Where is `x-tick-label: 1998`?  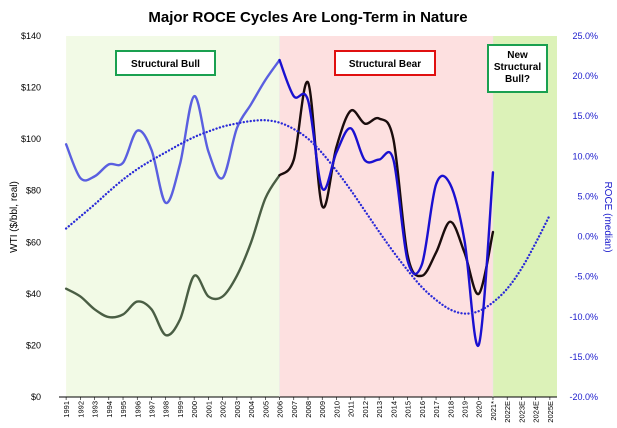
x-tick-label: 1998 is located at coordinates (166, 409).